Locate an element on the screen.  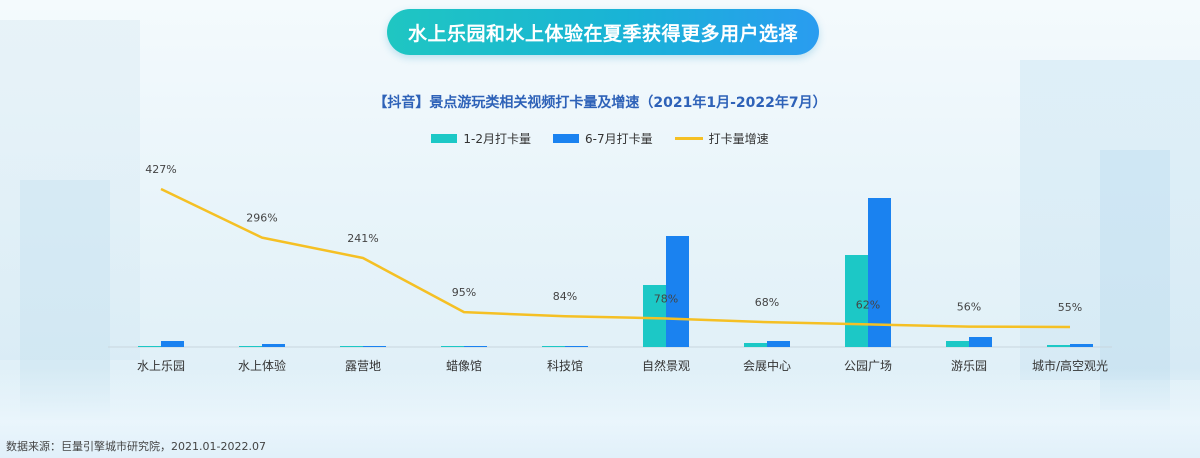
line-data-label-9: 55% is located at coordinates (1070, 307).